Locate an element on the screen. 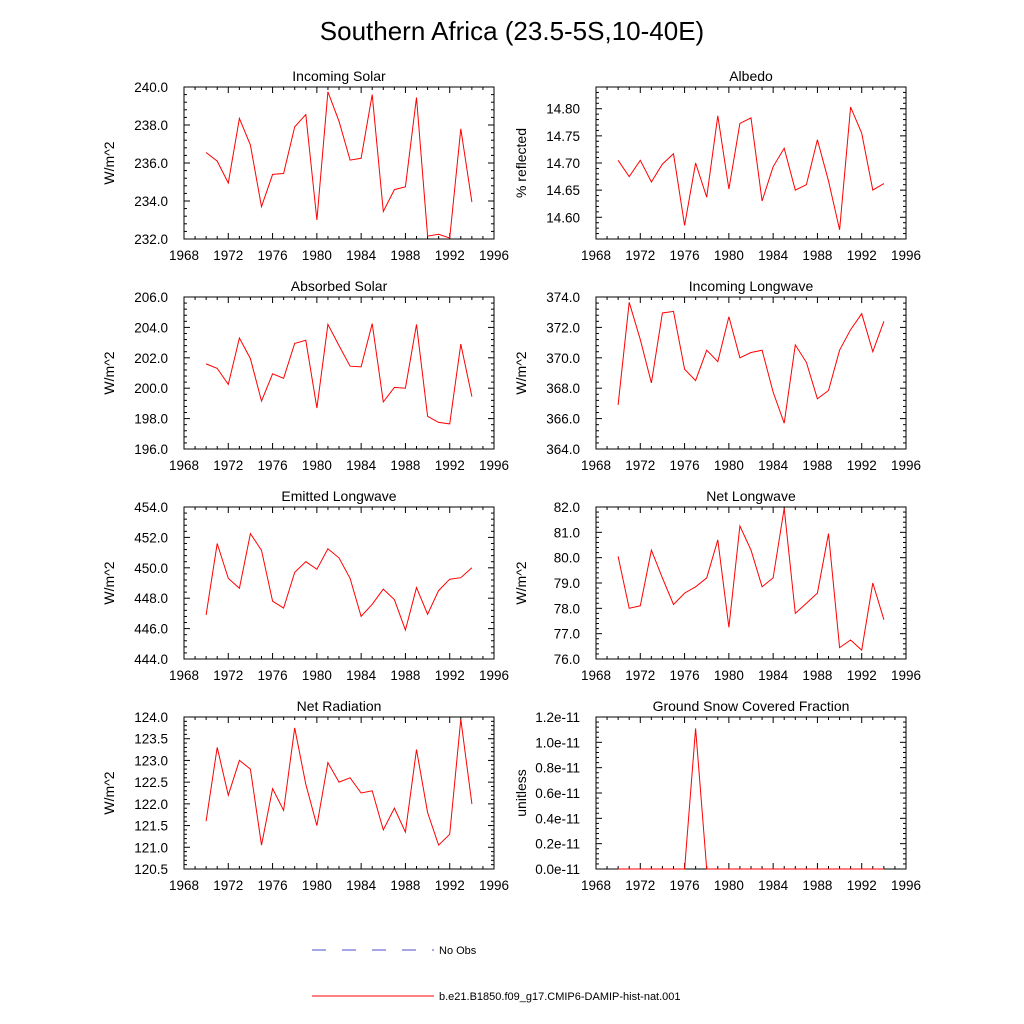  y-tick-label: 76.0 is located at coordinates (567, 659).